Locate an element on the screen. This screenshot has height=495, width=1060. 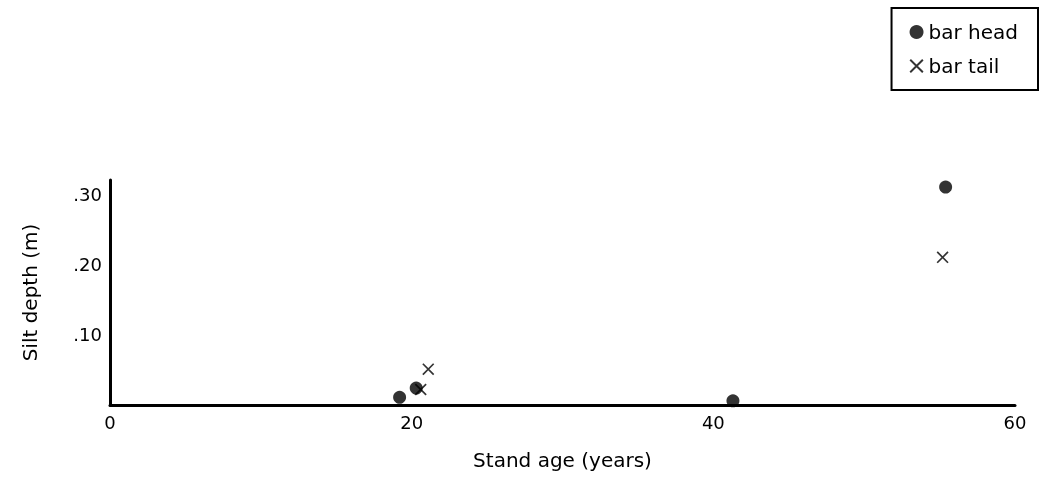
y-tick-label: .20 is located at coordinates (87, 264).